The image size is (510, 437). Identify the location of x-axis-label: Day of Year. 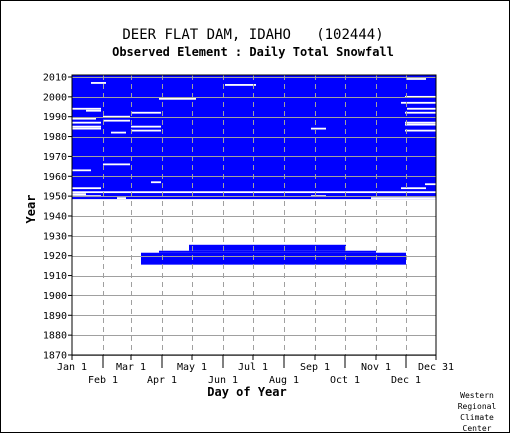
(246, 392).